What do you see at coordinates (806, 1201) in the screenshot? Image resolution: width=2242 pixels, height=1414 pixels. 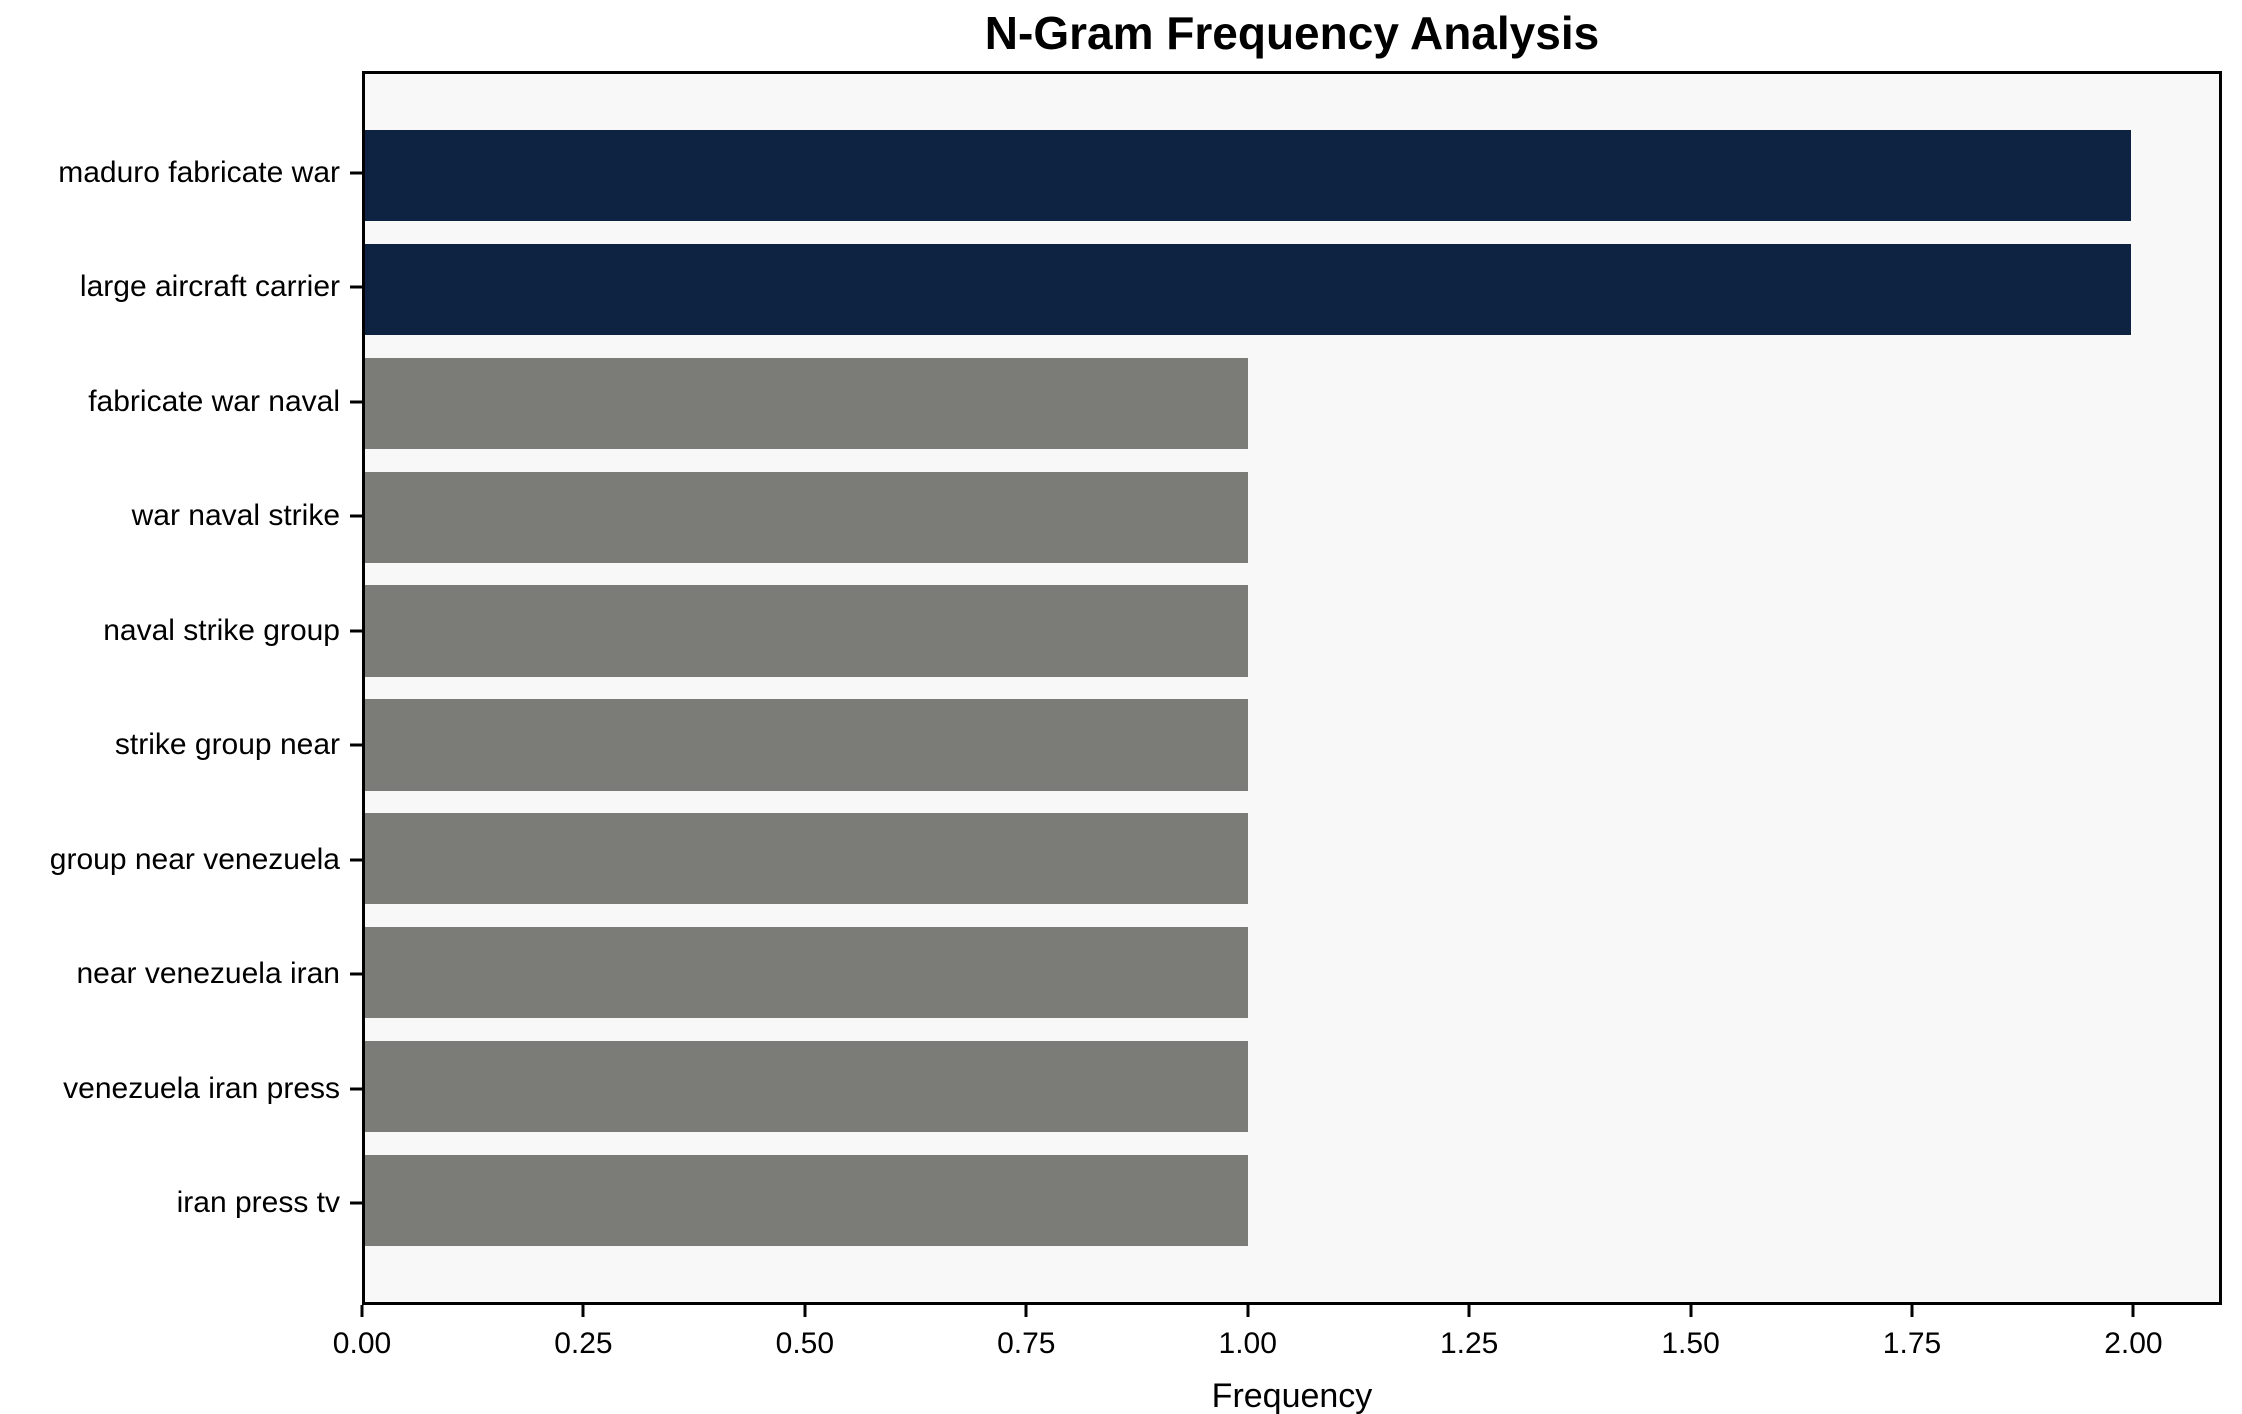 I see `bar-iran-press-tv` at bounding box center [806, 1201].